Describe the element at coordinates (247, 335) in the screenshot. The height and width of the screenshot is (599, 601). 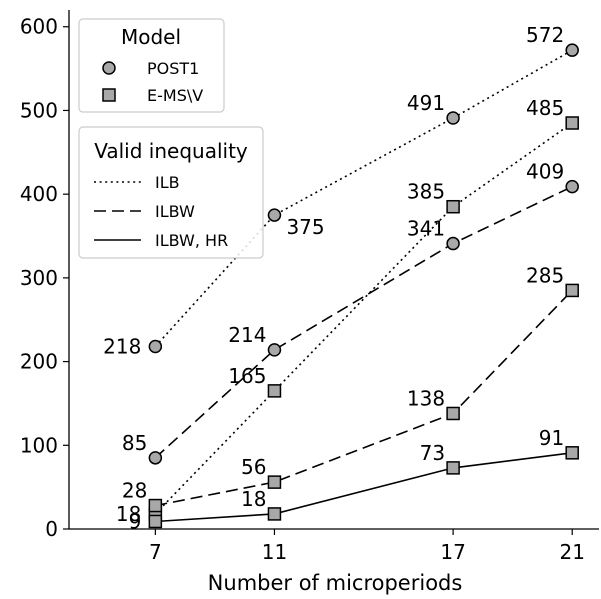
I see `data-label: 214` at that location.